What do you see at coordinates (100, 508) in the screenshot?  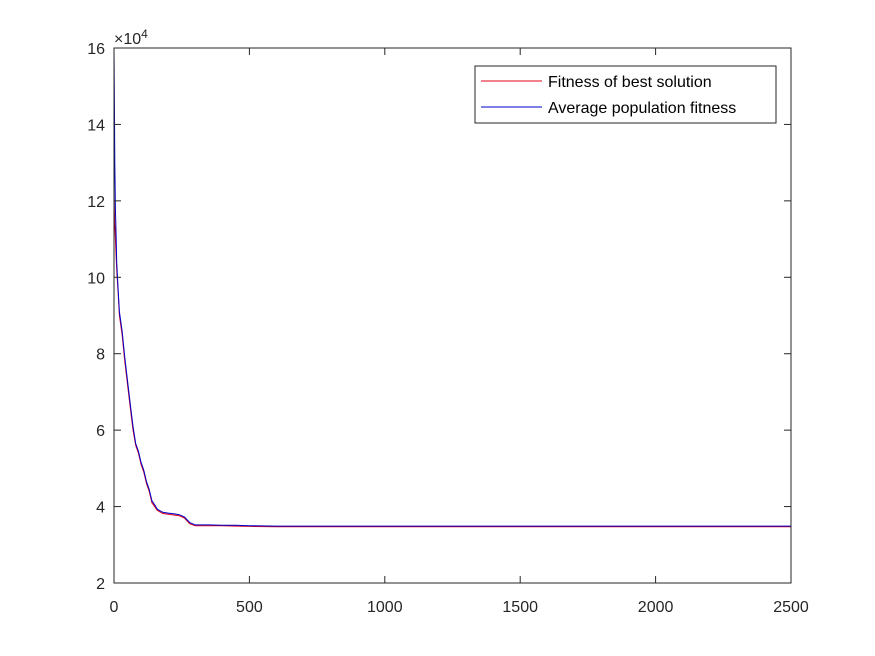 I see `y-tick-label: 4` at bounding box center [100, 508].